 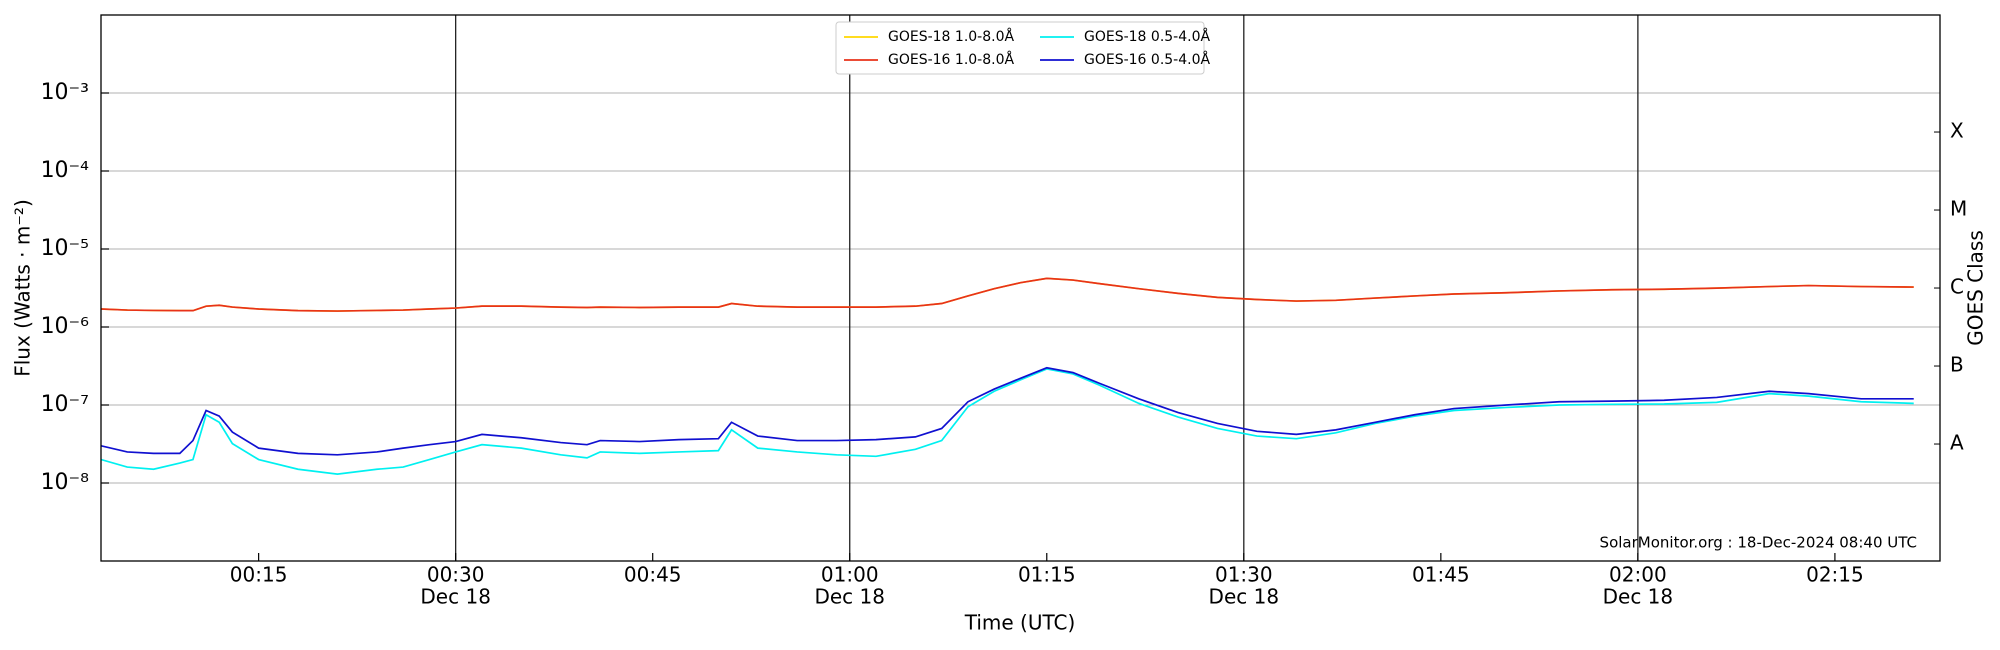 What do you see at coordinates (65, 170) in the screenshot?
I see `y-tick-label: 10⁻⁴` at bounding box center [65, 170].